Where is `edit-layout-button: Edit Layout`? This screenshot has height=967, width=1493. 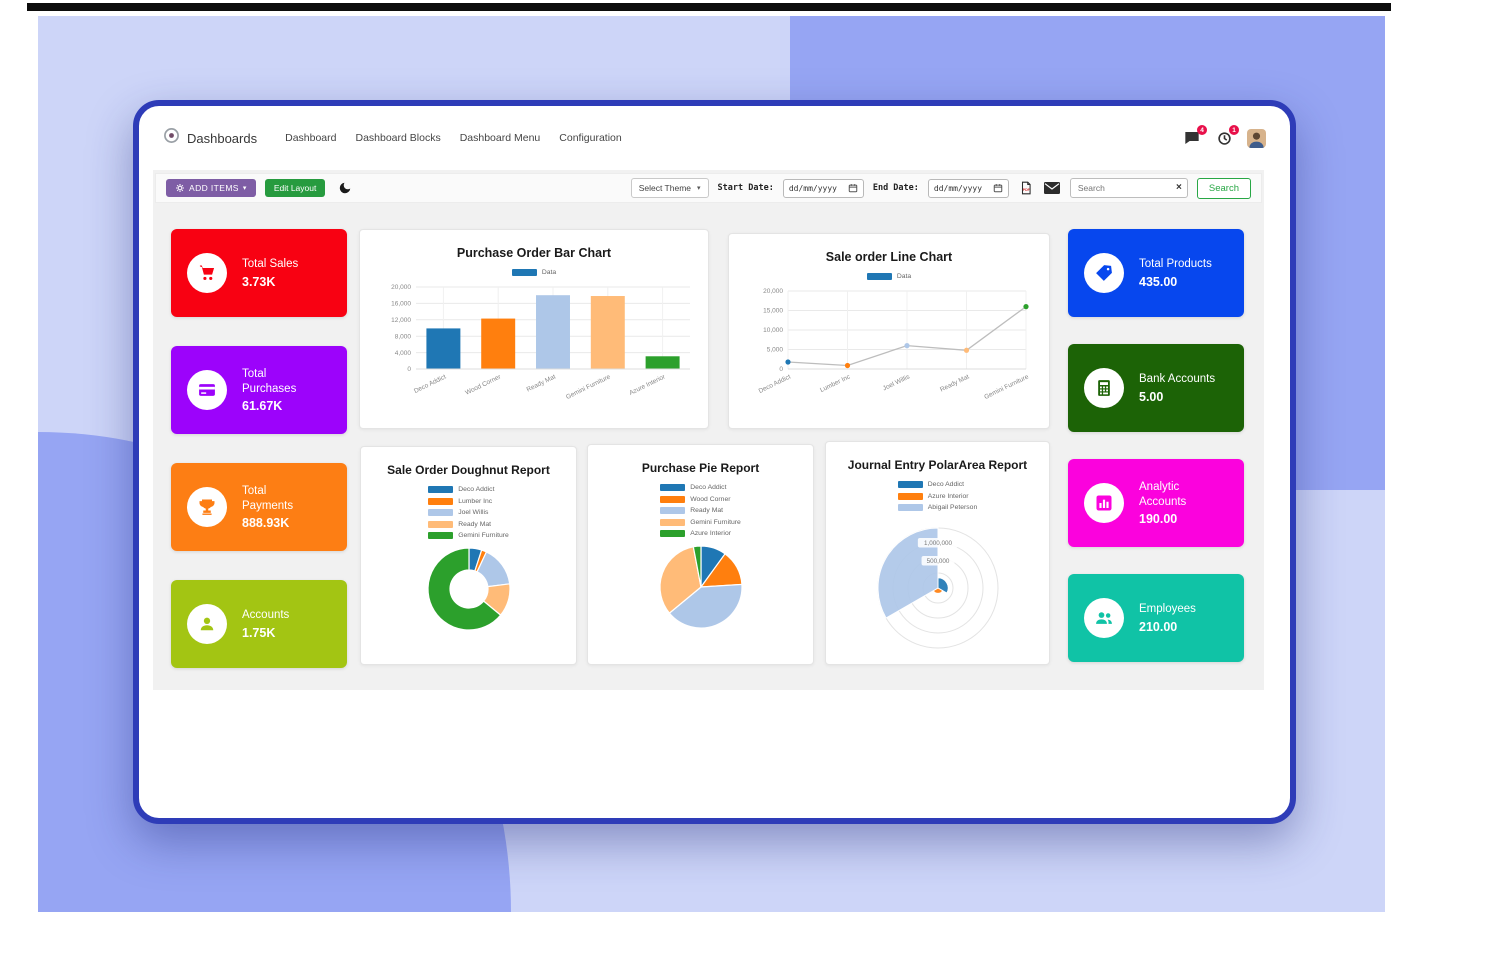 edit-layout-button: Edit Layout is located at coordinates (295, 188).